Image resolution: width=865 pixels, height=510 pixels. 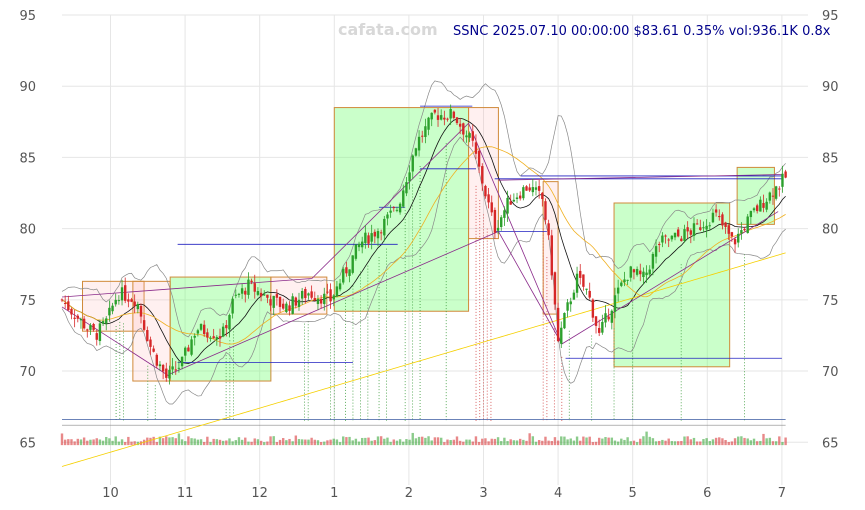 I want to click on x-tick-label: 6, so click(x=707, y=493).